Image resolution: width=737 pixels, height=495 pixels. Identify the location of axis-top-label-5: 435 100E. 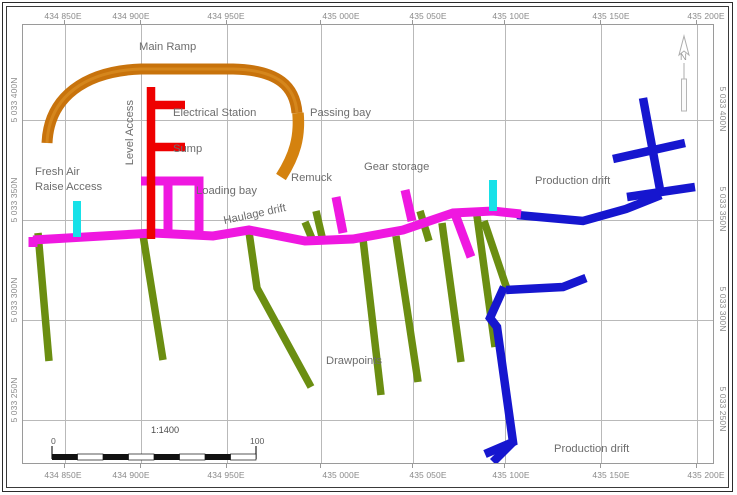
(511, 16).